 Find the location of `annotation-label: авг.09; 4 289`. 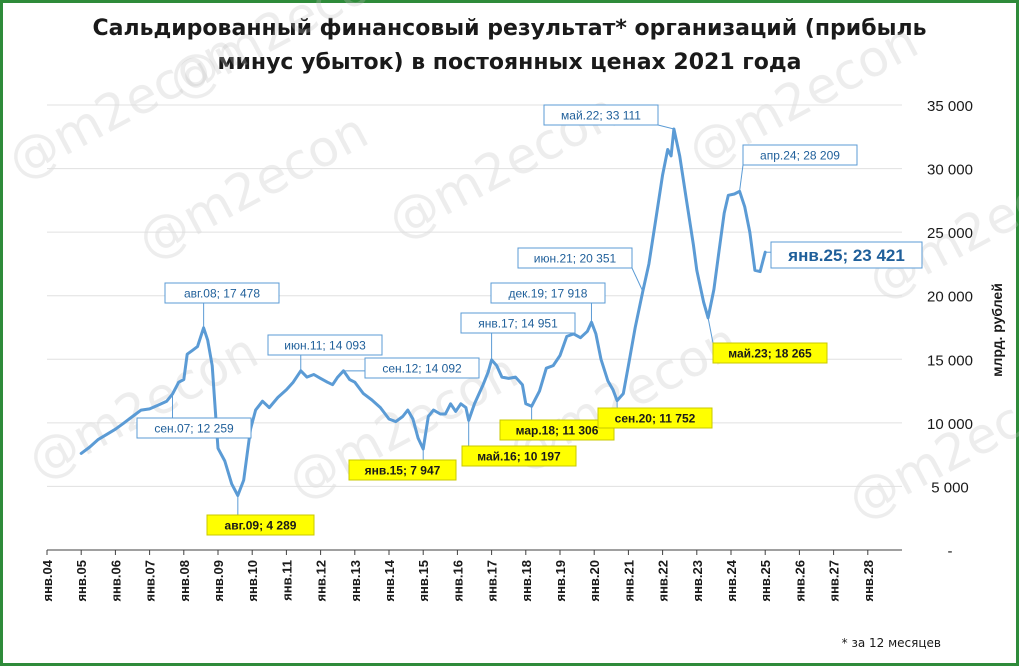

annotation-label: авг.09; 4 289 is located at coordinates (261, 525).